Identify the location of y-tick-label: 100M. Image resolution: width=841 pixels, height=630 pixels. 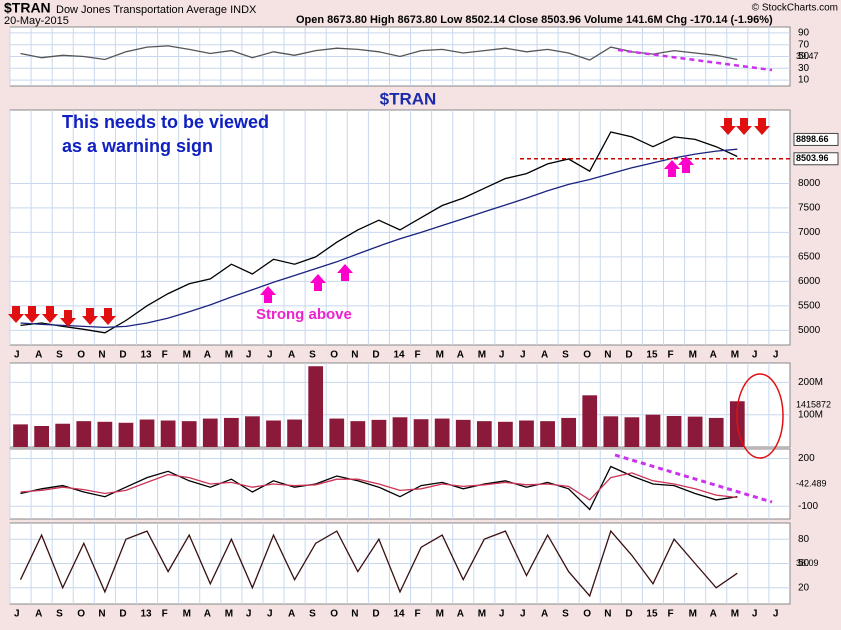
(810, 414).